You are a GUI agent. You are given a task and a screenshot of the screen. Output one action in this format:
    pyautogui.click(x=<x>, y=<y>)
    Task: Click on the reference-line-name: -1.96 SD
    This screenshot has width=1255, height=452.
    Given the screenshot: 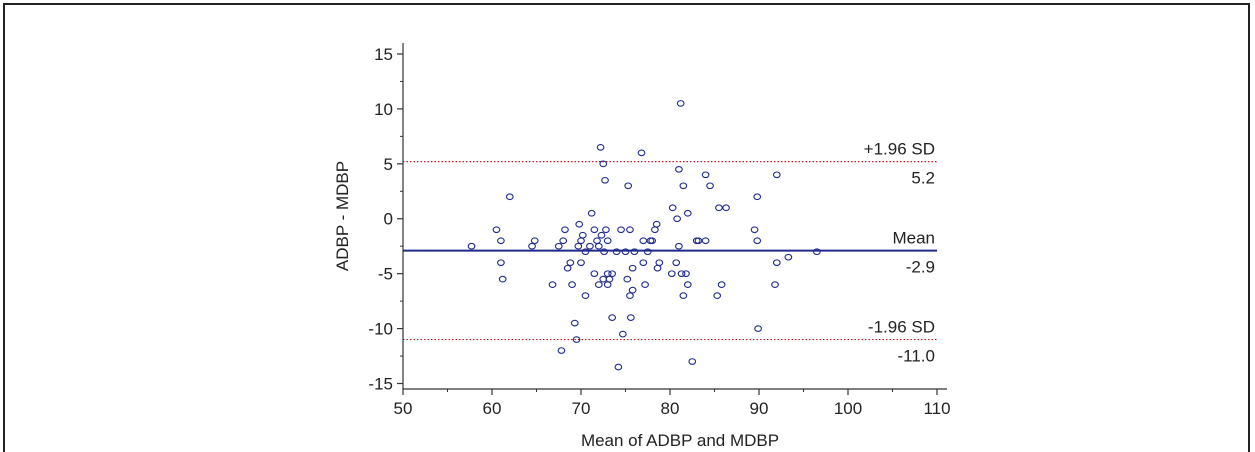 What is the action you would take?
    pyautogui.click(x=901, y=327)
    